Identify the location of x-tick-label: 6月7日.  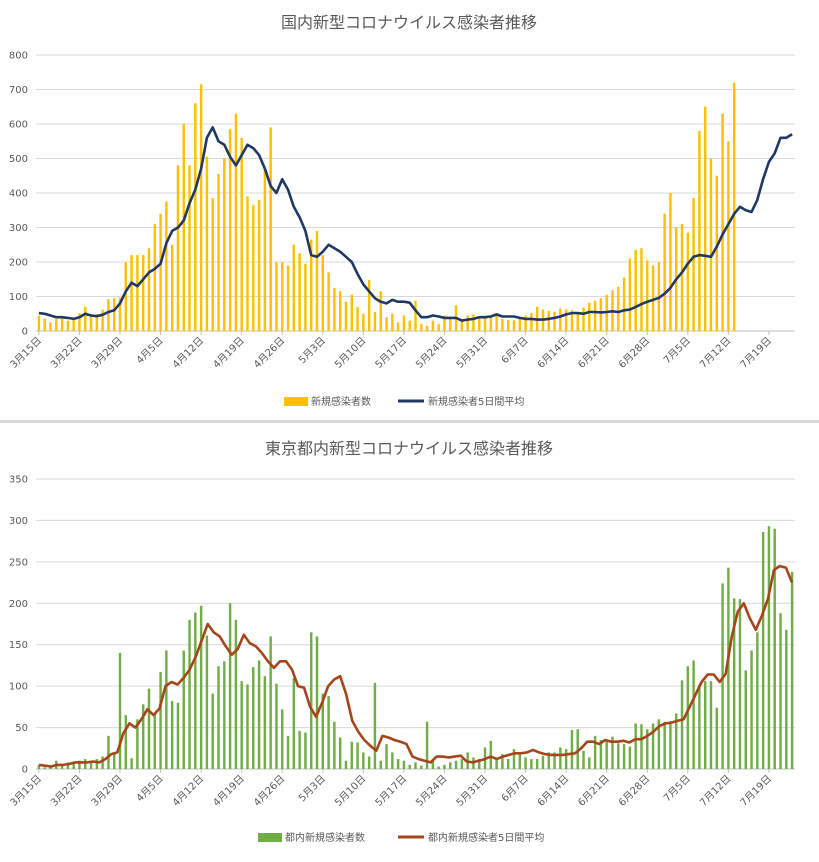
(515, 789).